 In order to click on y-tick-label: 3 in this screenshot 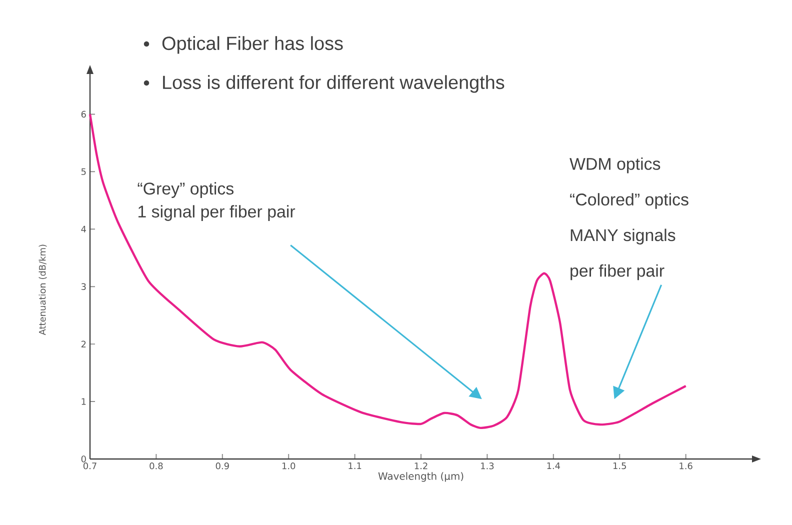, I will do `click(83, 286)`.